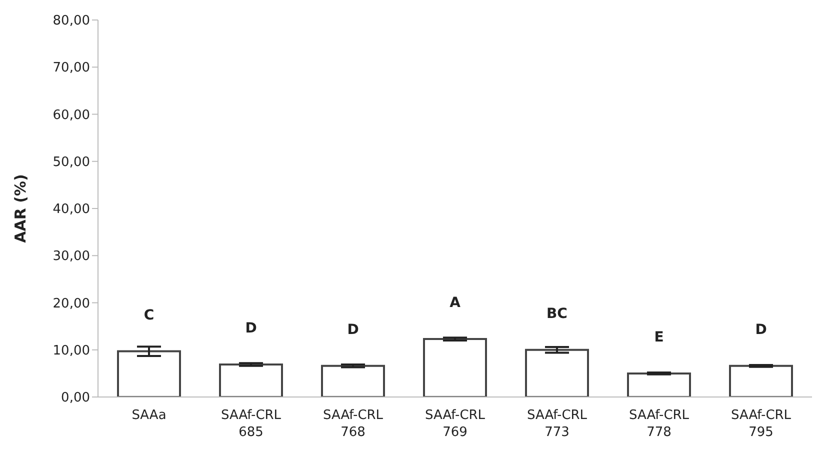 The height and width of the screenshot is (463, 830). Describe the element at coordinates (557, 314) in the screenshot. I see `annotation: BC` at that location.